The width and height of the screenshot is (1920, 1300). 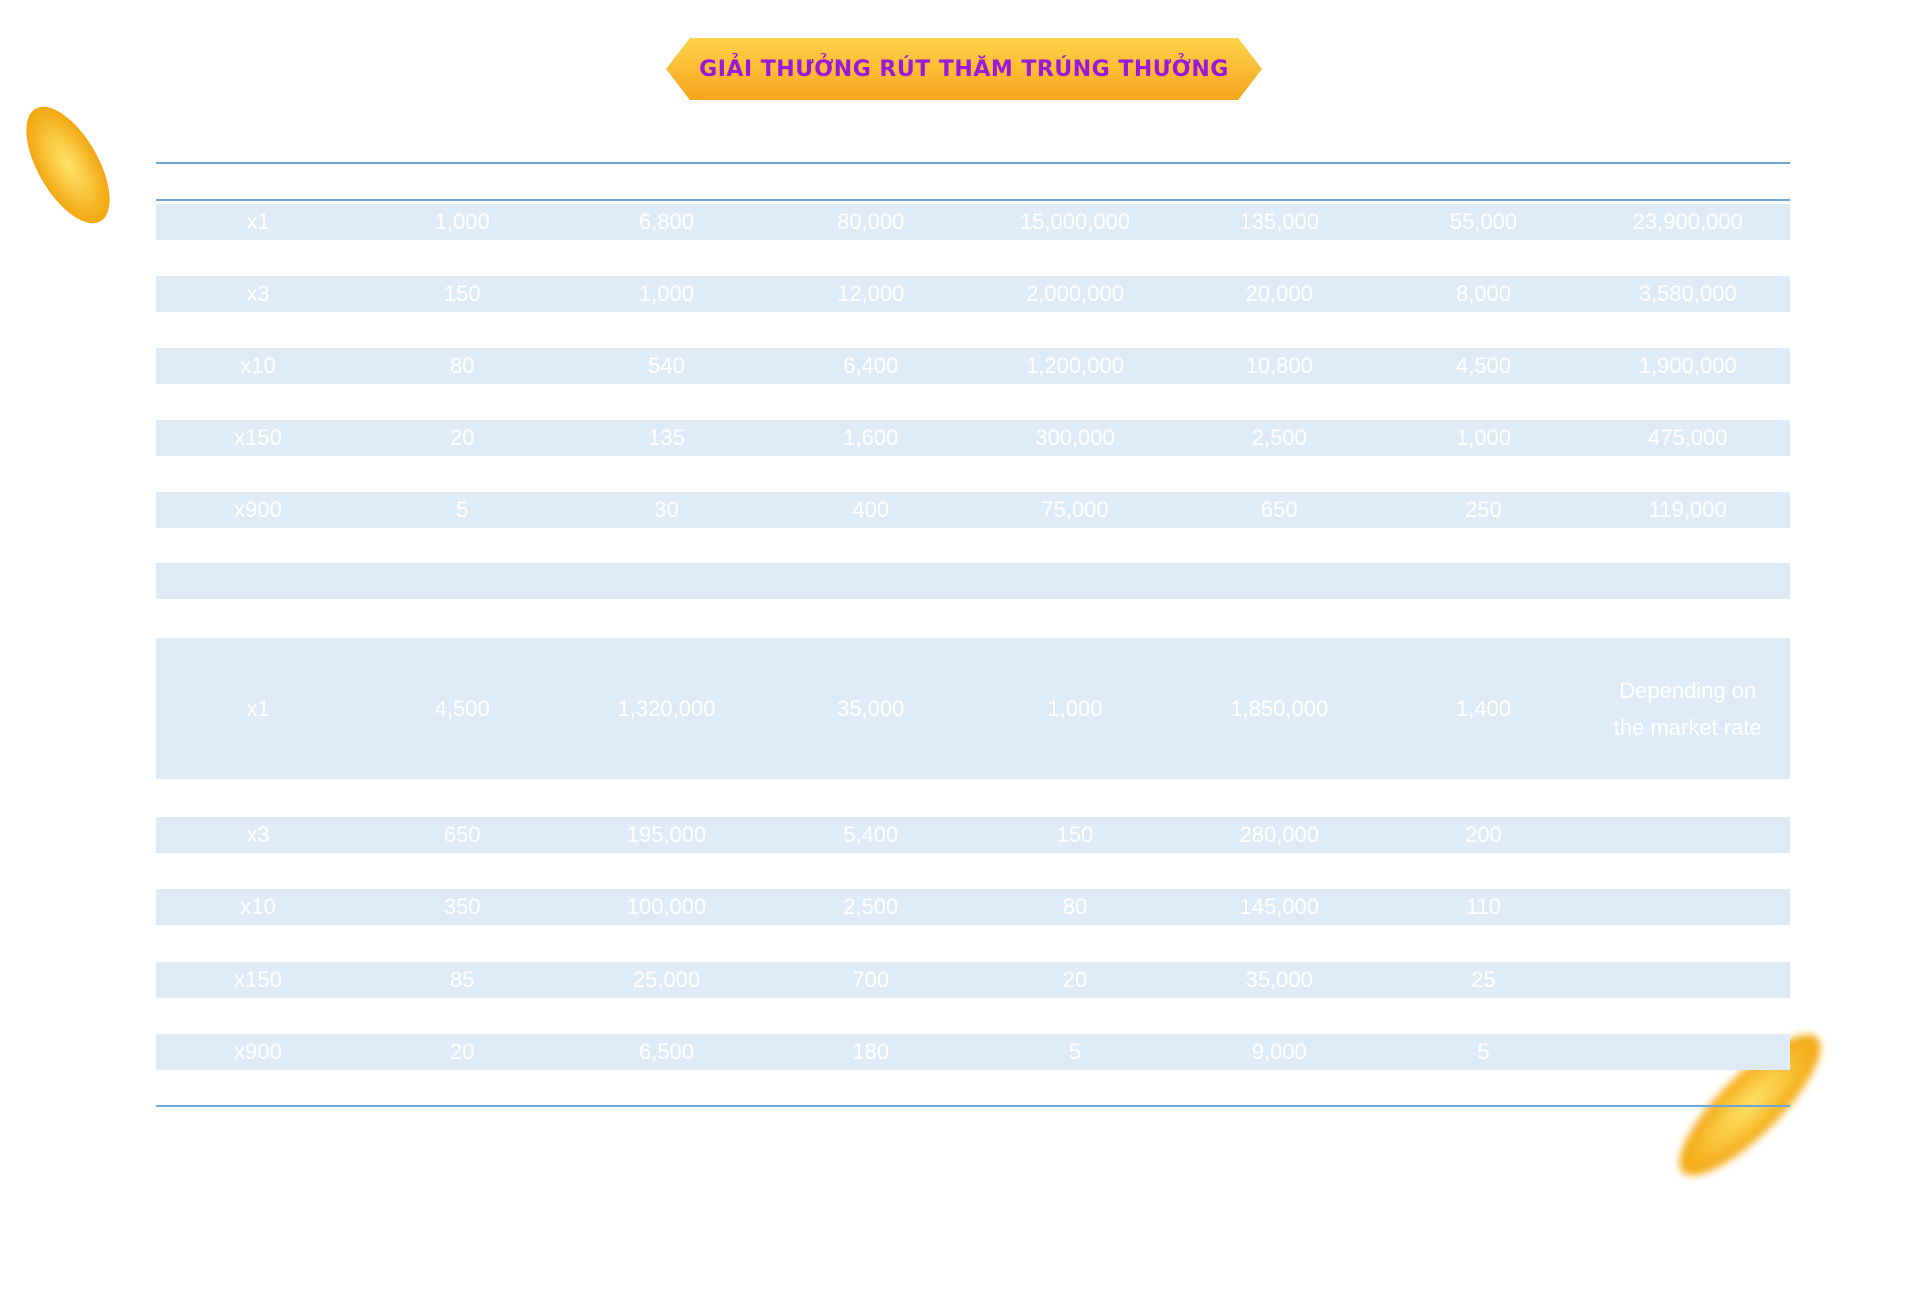 I want to click on coin-decoration, so click(x=68, y=165).